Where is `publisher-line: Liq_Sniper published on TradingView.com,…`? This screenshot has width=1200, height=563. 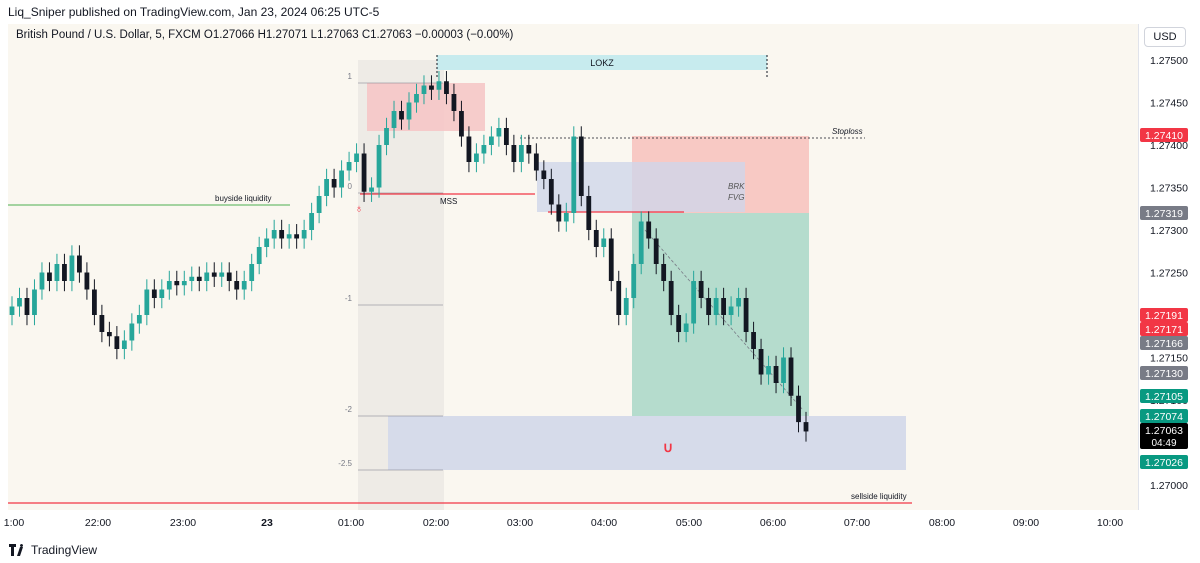
publisher-line: Liq_Sniper published on TradingView.com,… is located at coordinates (194, 12).